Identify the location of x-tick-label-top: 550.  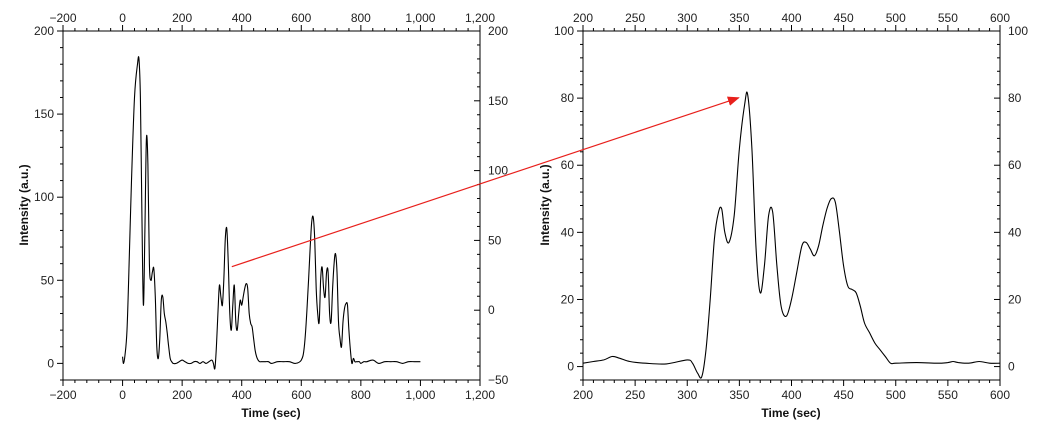
(948, 18).